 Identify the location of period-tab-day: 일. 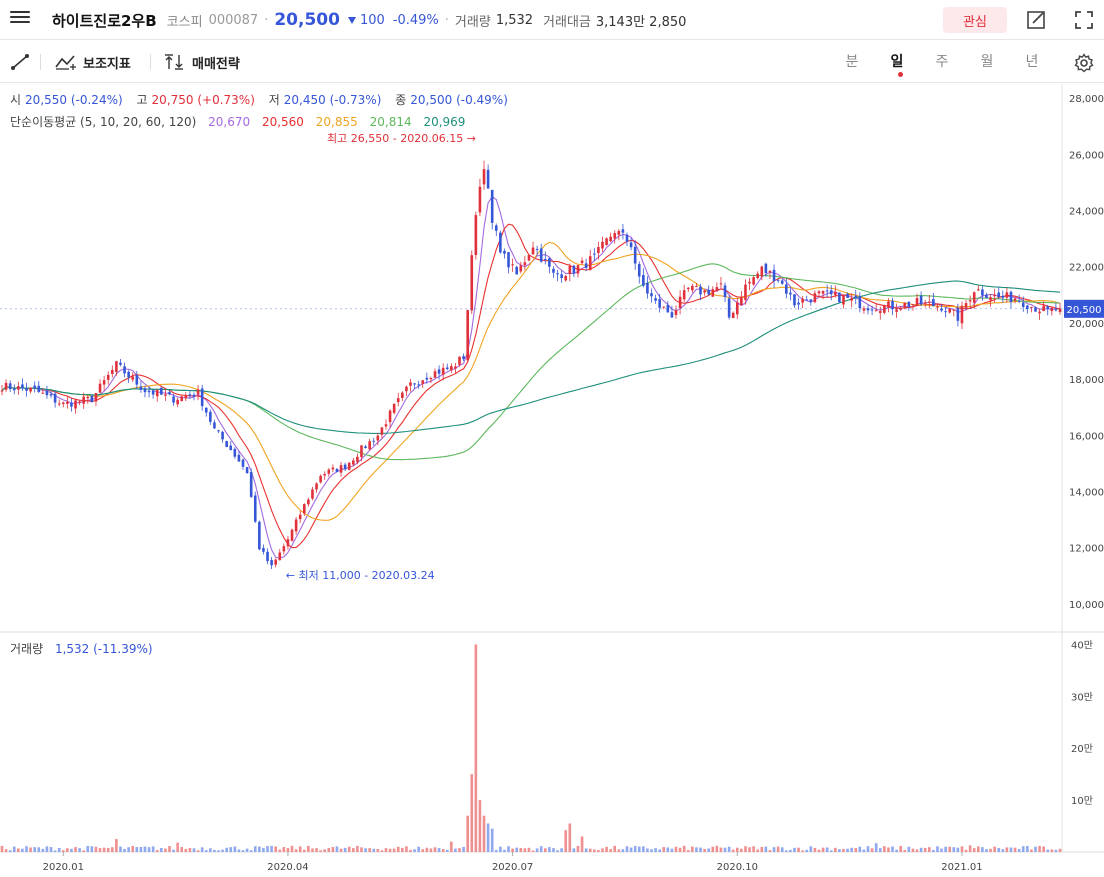
(897, 62).